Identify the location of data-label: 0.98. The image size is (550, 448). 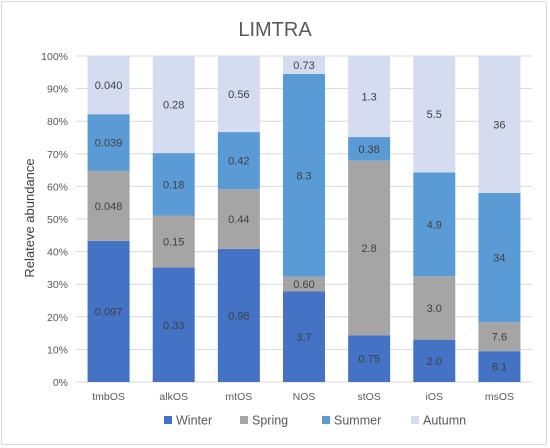
(238, 316).